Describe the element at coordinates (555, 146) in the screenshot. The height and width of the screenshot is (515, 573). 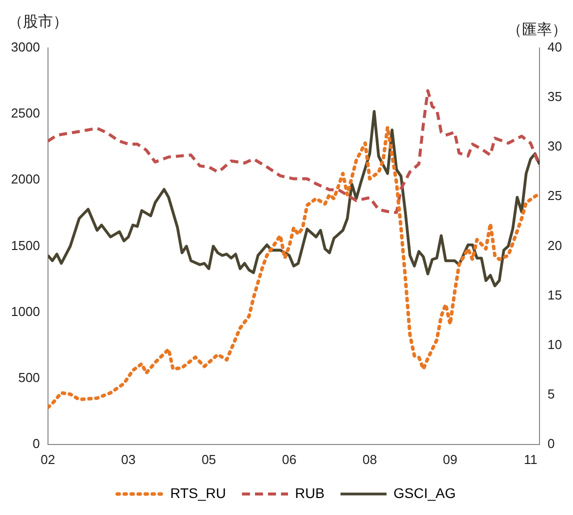
I see `y2-tick-label: 30` at that location.